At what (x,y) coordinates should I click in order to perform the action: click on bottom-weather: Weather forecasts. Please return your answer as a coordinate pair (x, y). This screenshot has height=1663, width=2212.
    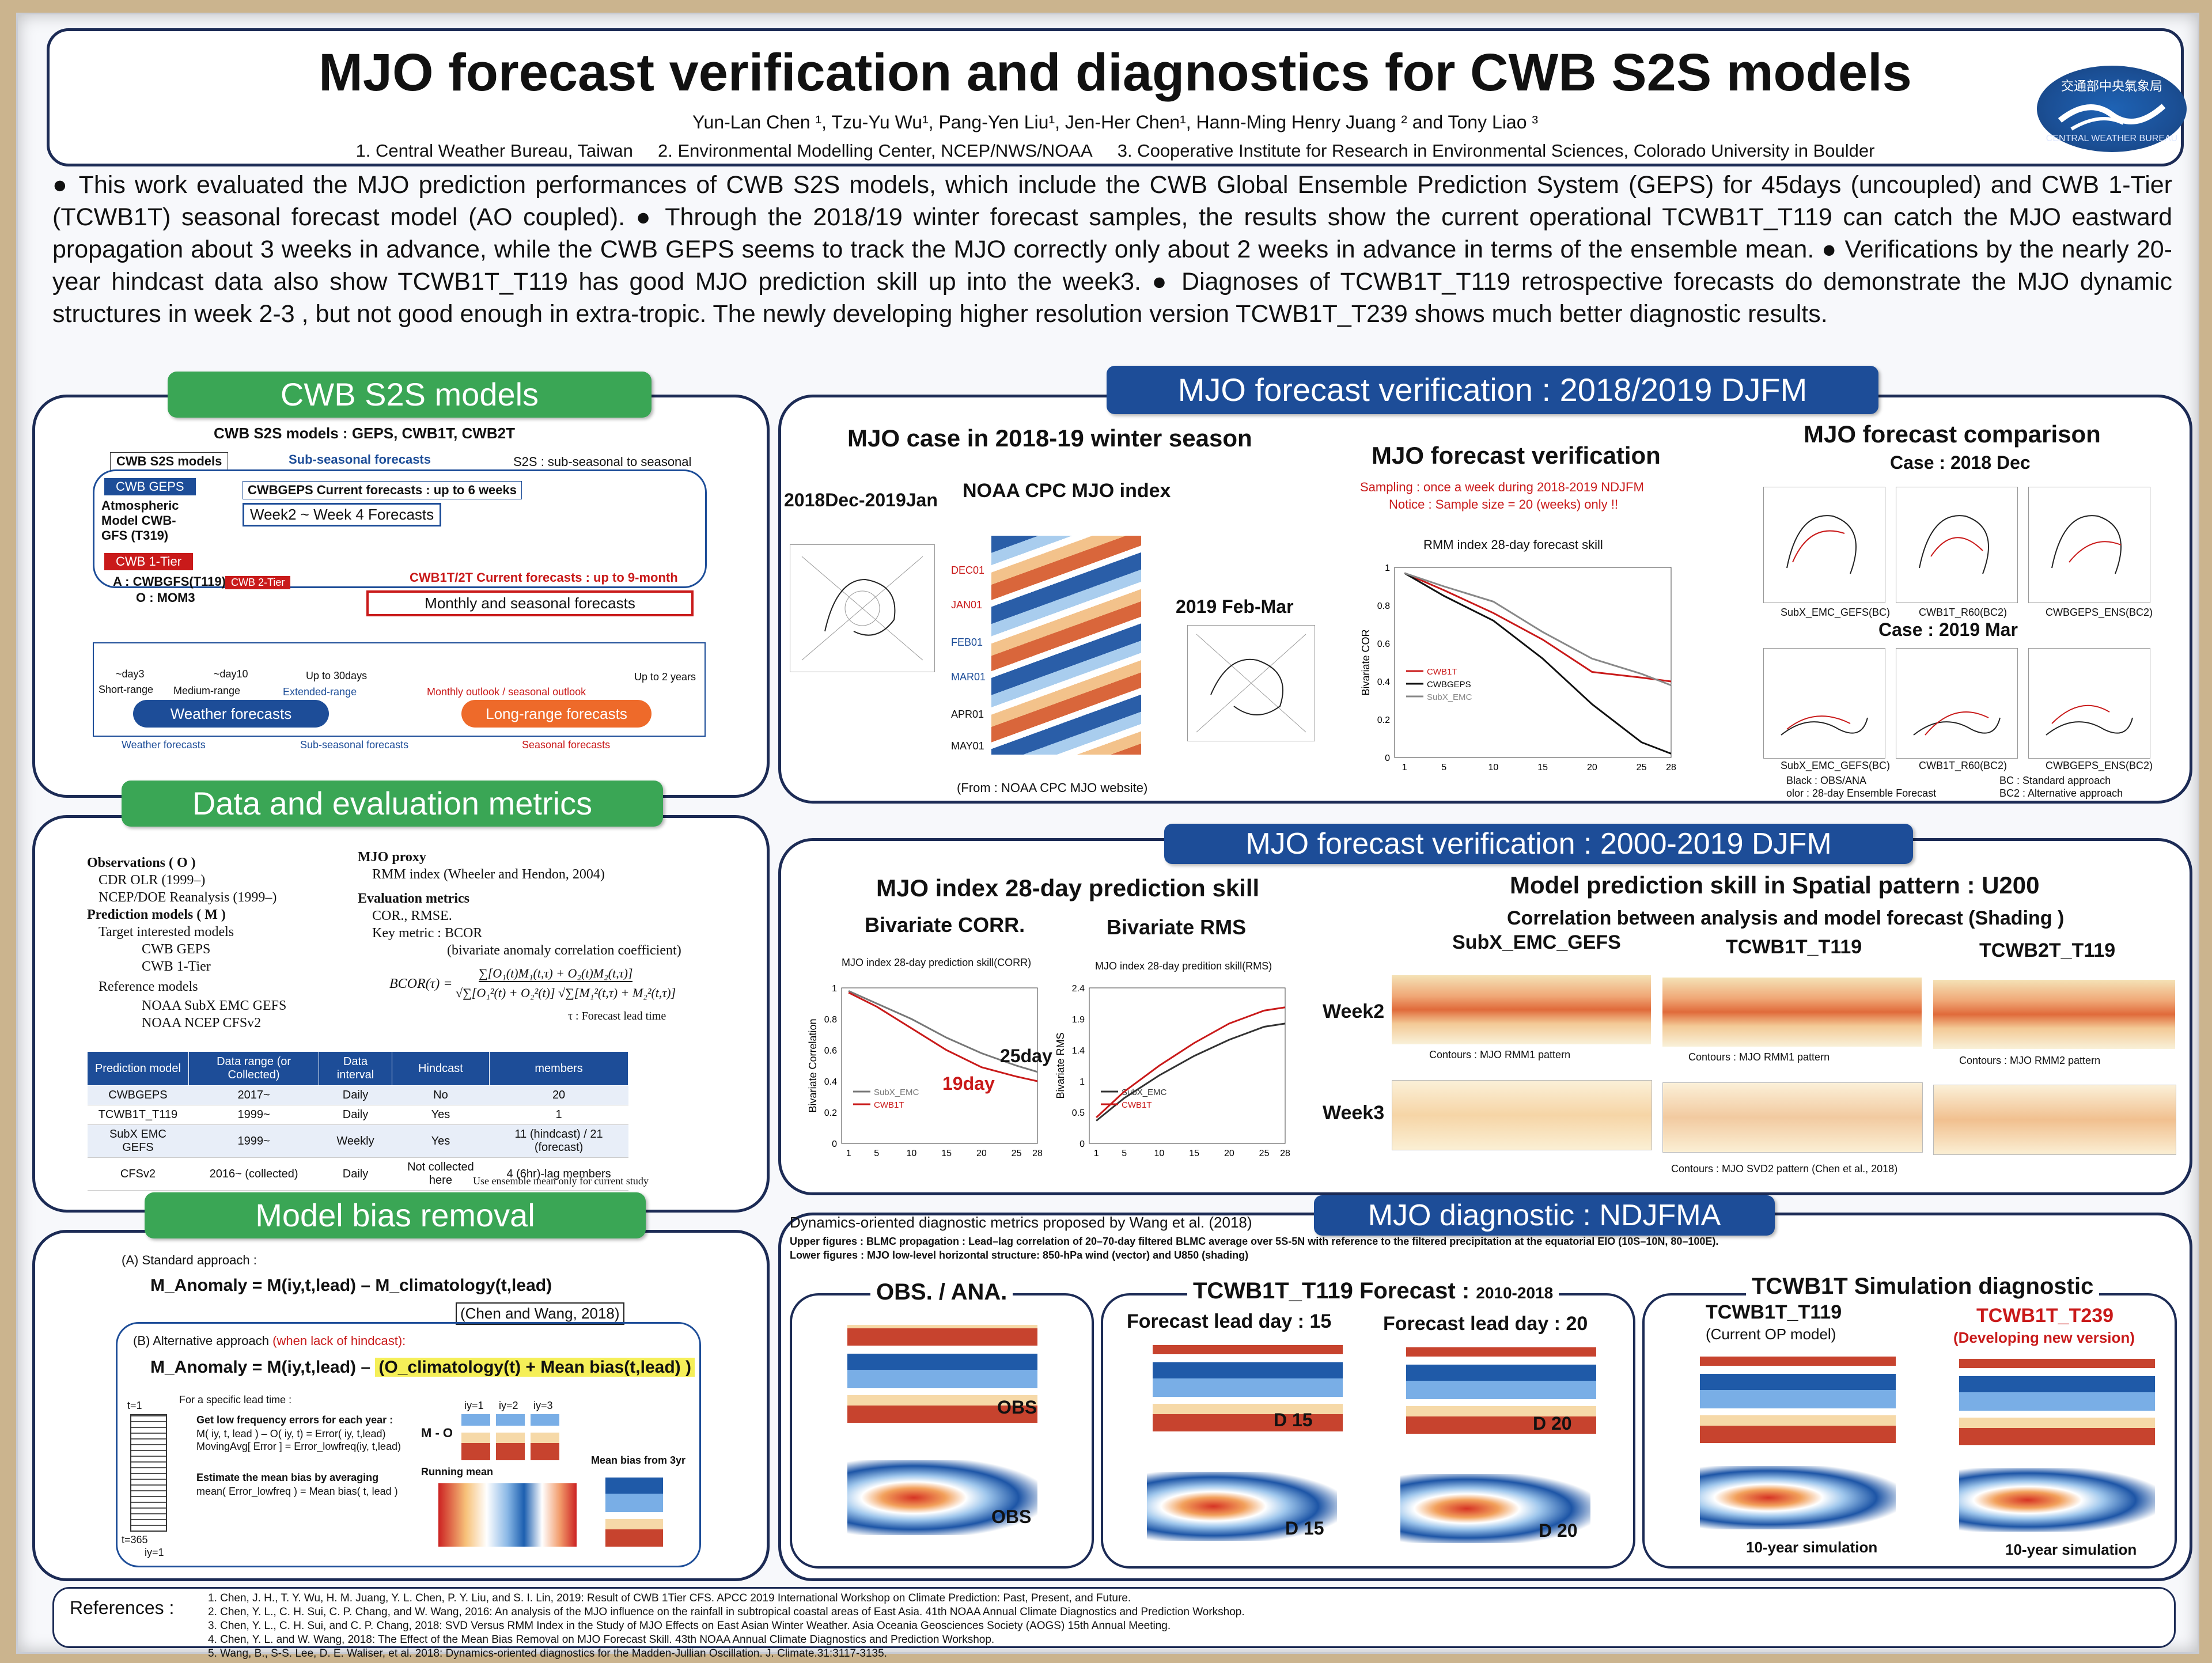
    Looking at the image, I should click on (164, 745).